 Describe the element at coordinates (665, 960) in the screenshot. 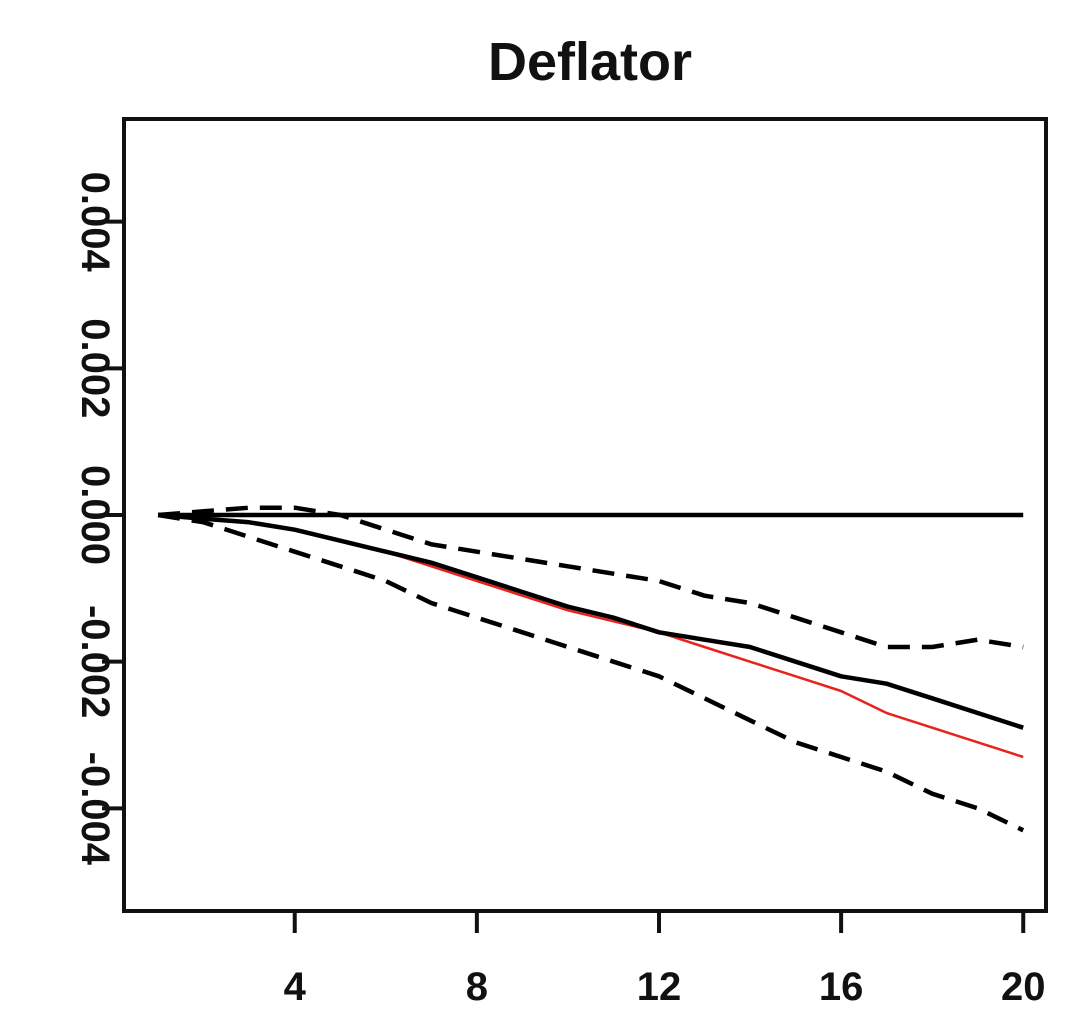

I see `x-axis: 4 8 12 16 20` at that location.